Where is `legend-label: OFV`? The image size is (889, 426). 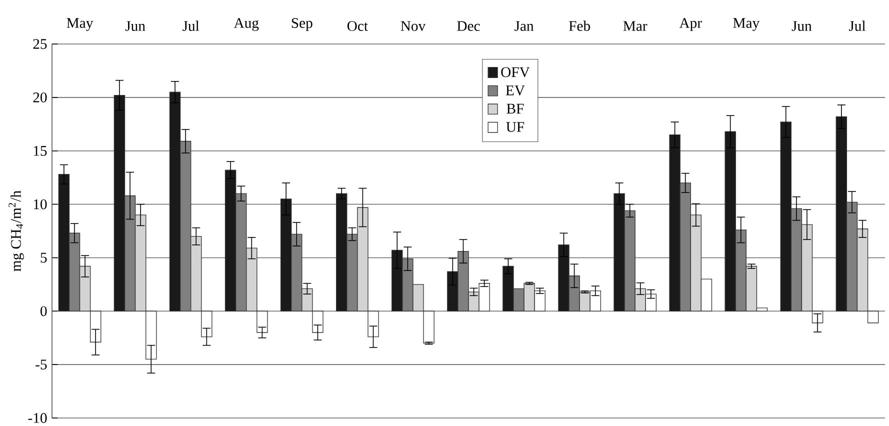 legend-label: OFV is located at coordinates (515, 72).